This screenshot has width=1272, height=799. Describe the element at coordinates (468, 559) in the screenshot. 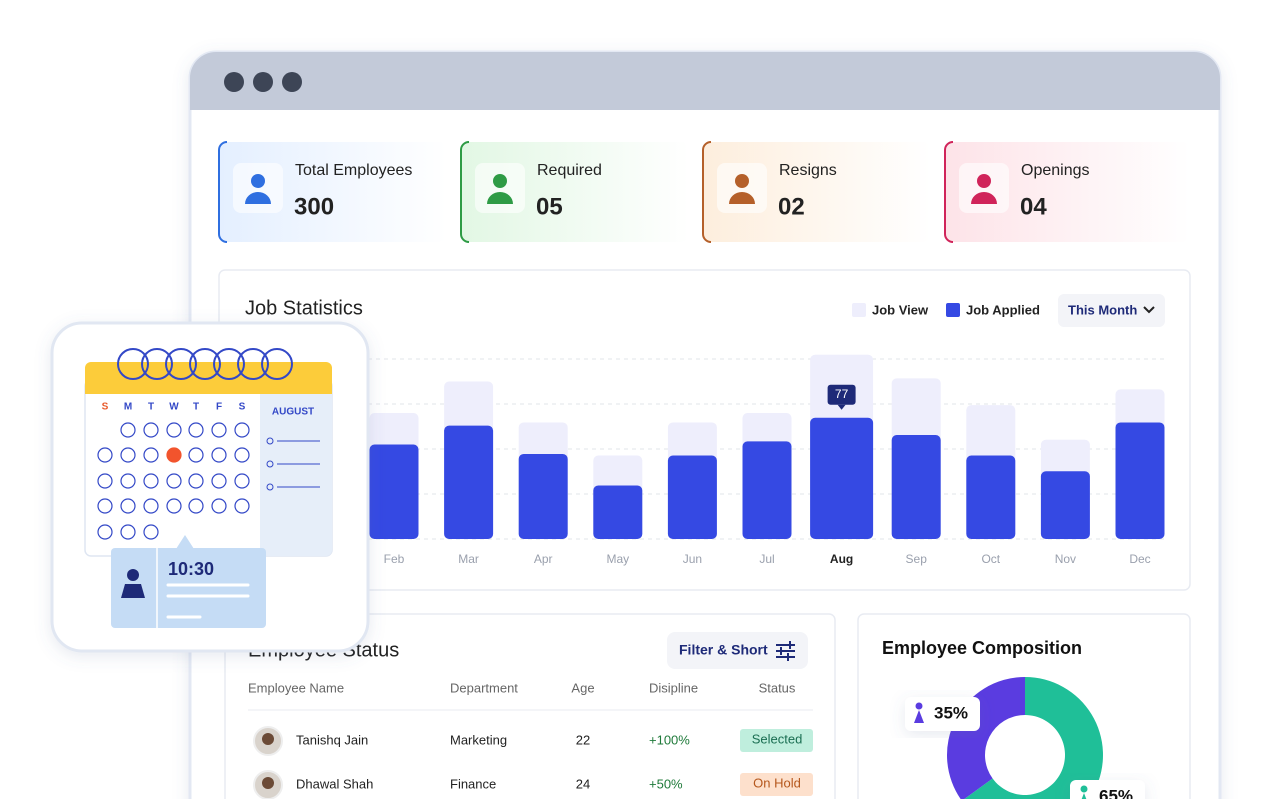

I see `x-tick-label: Mar` at that location.